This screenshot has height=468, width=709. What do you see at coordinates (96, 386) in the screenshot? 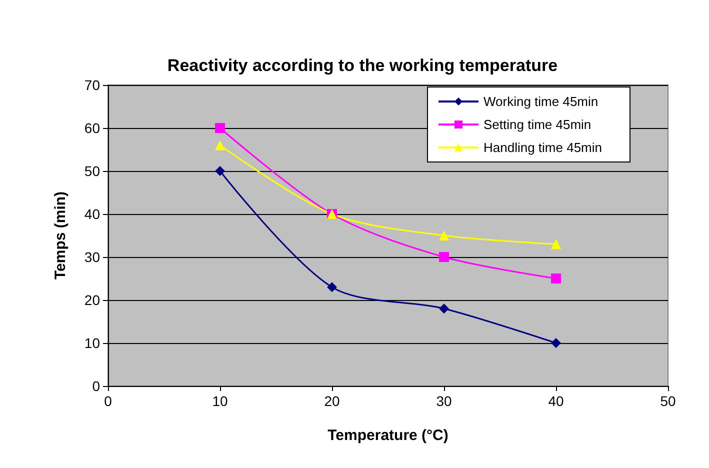
I see `y-tick-label: 0` at bounding box center [96, 386].